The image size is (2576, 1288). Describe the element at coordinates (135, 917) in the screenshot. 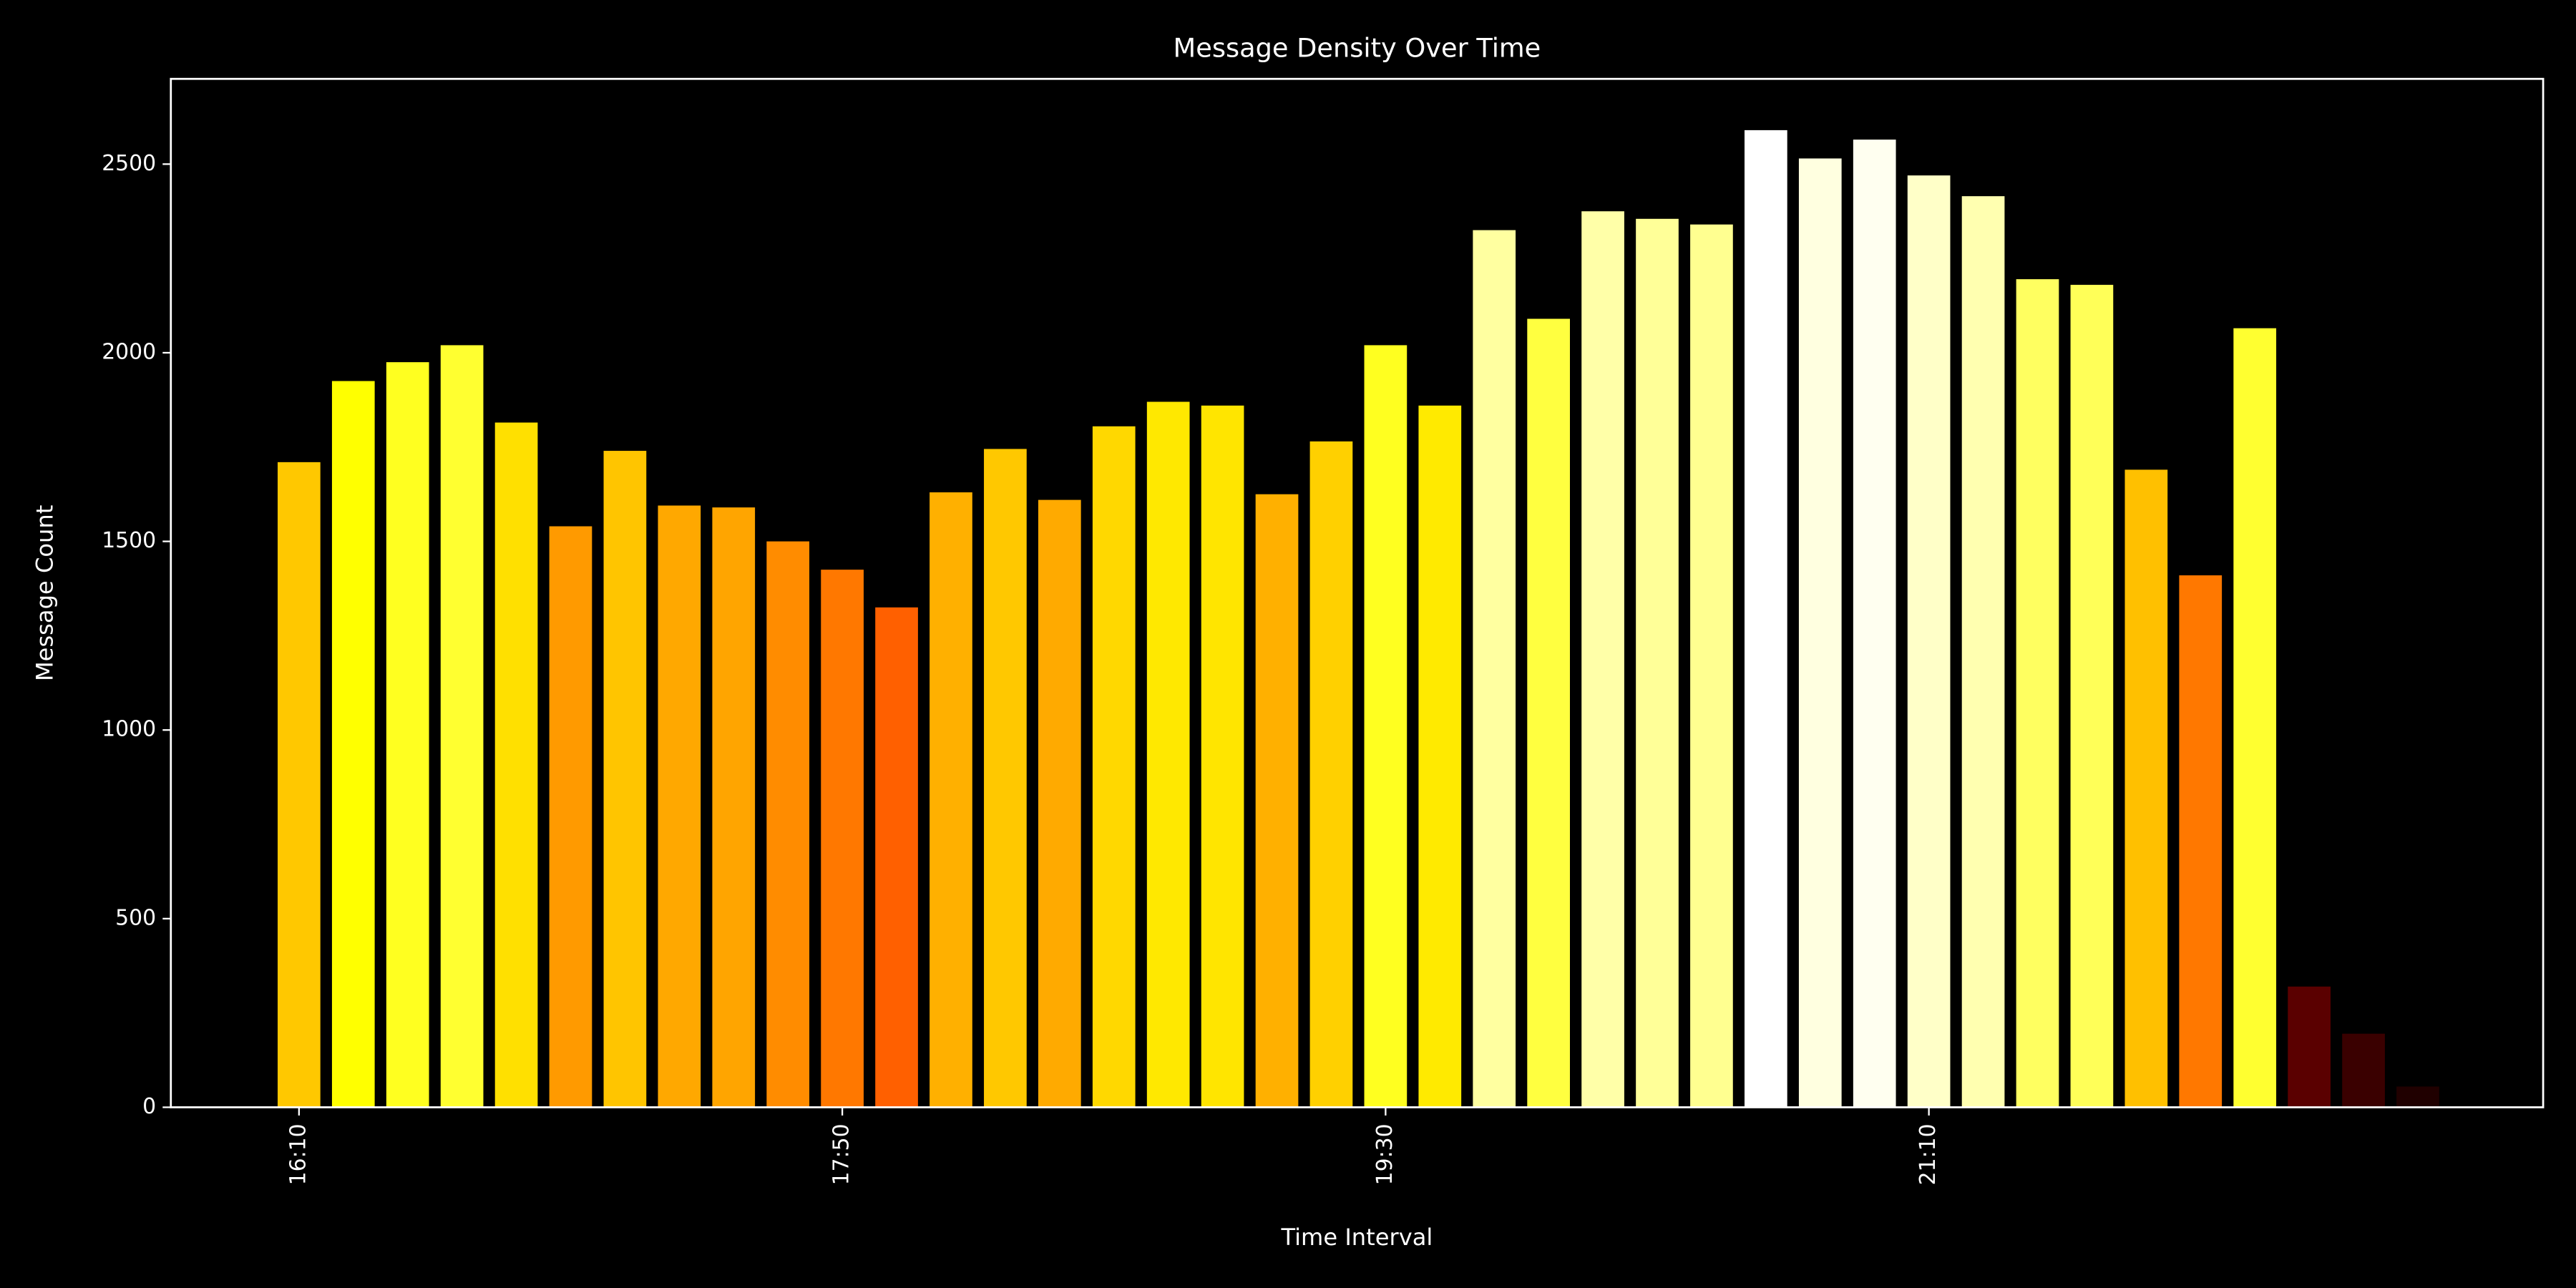

I see `y-tick-label: 500` at that location.